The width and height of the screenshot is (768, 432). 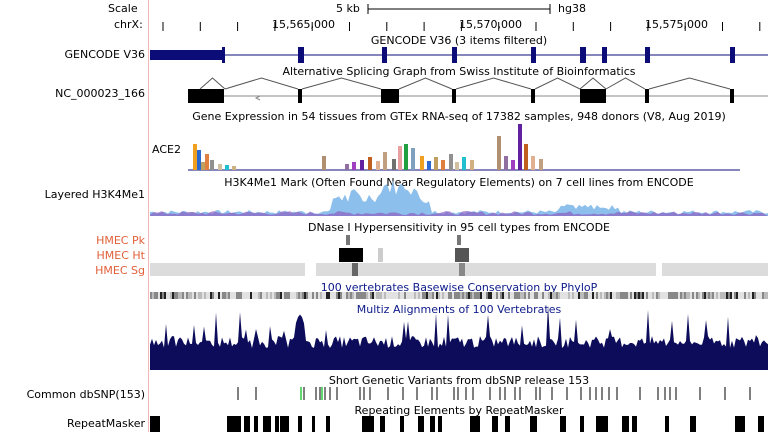 I want to click on ruler-assembly-label: hg38, so click(x=572, y=8).